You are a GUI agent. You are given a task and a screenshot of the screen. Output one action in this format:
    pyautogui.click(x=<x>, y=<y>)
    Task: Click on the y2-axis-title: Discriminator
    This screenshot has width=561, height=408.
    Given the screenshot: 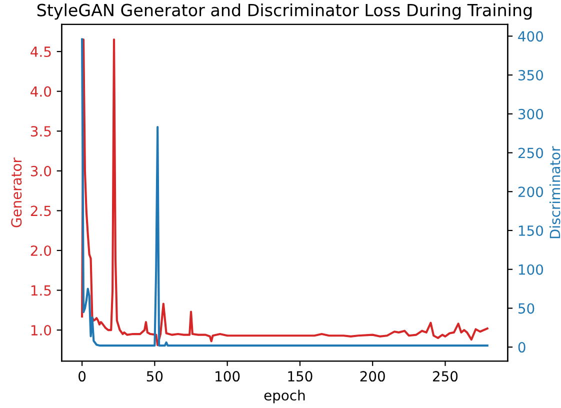 What is the action you would take?
    pyautogui.click(x=554, y=192)
    